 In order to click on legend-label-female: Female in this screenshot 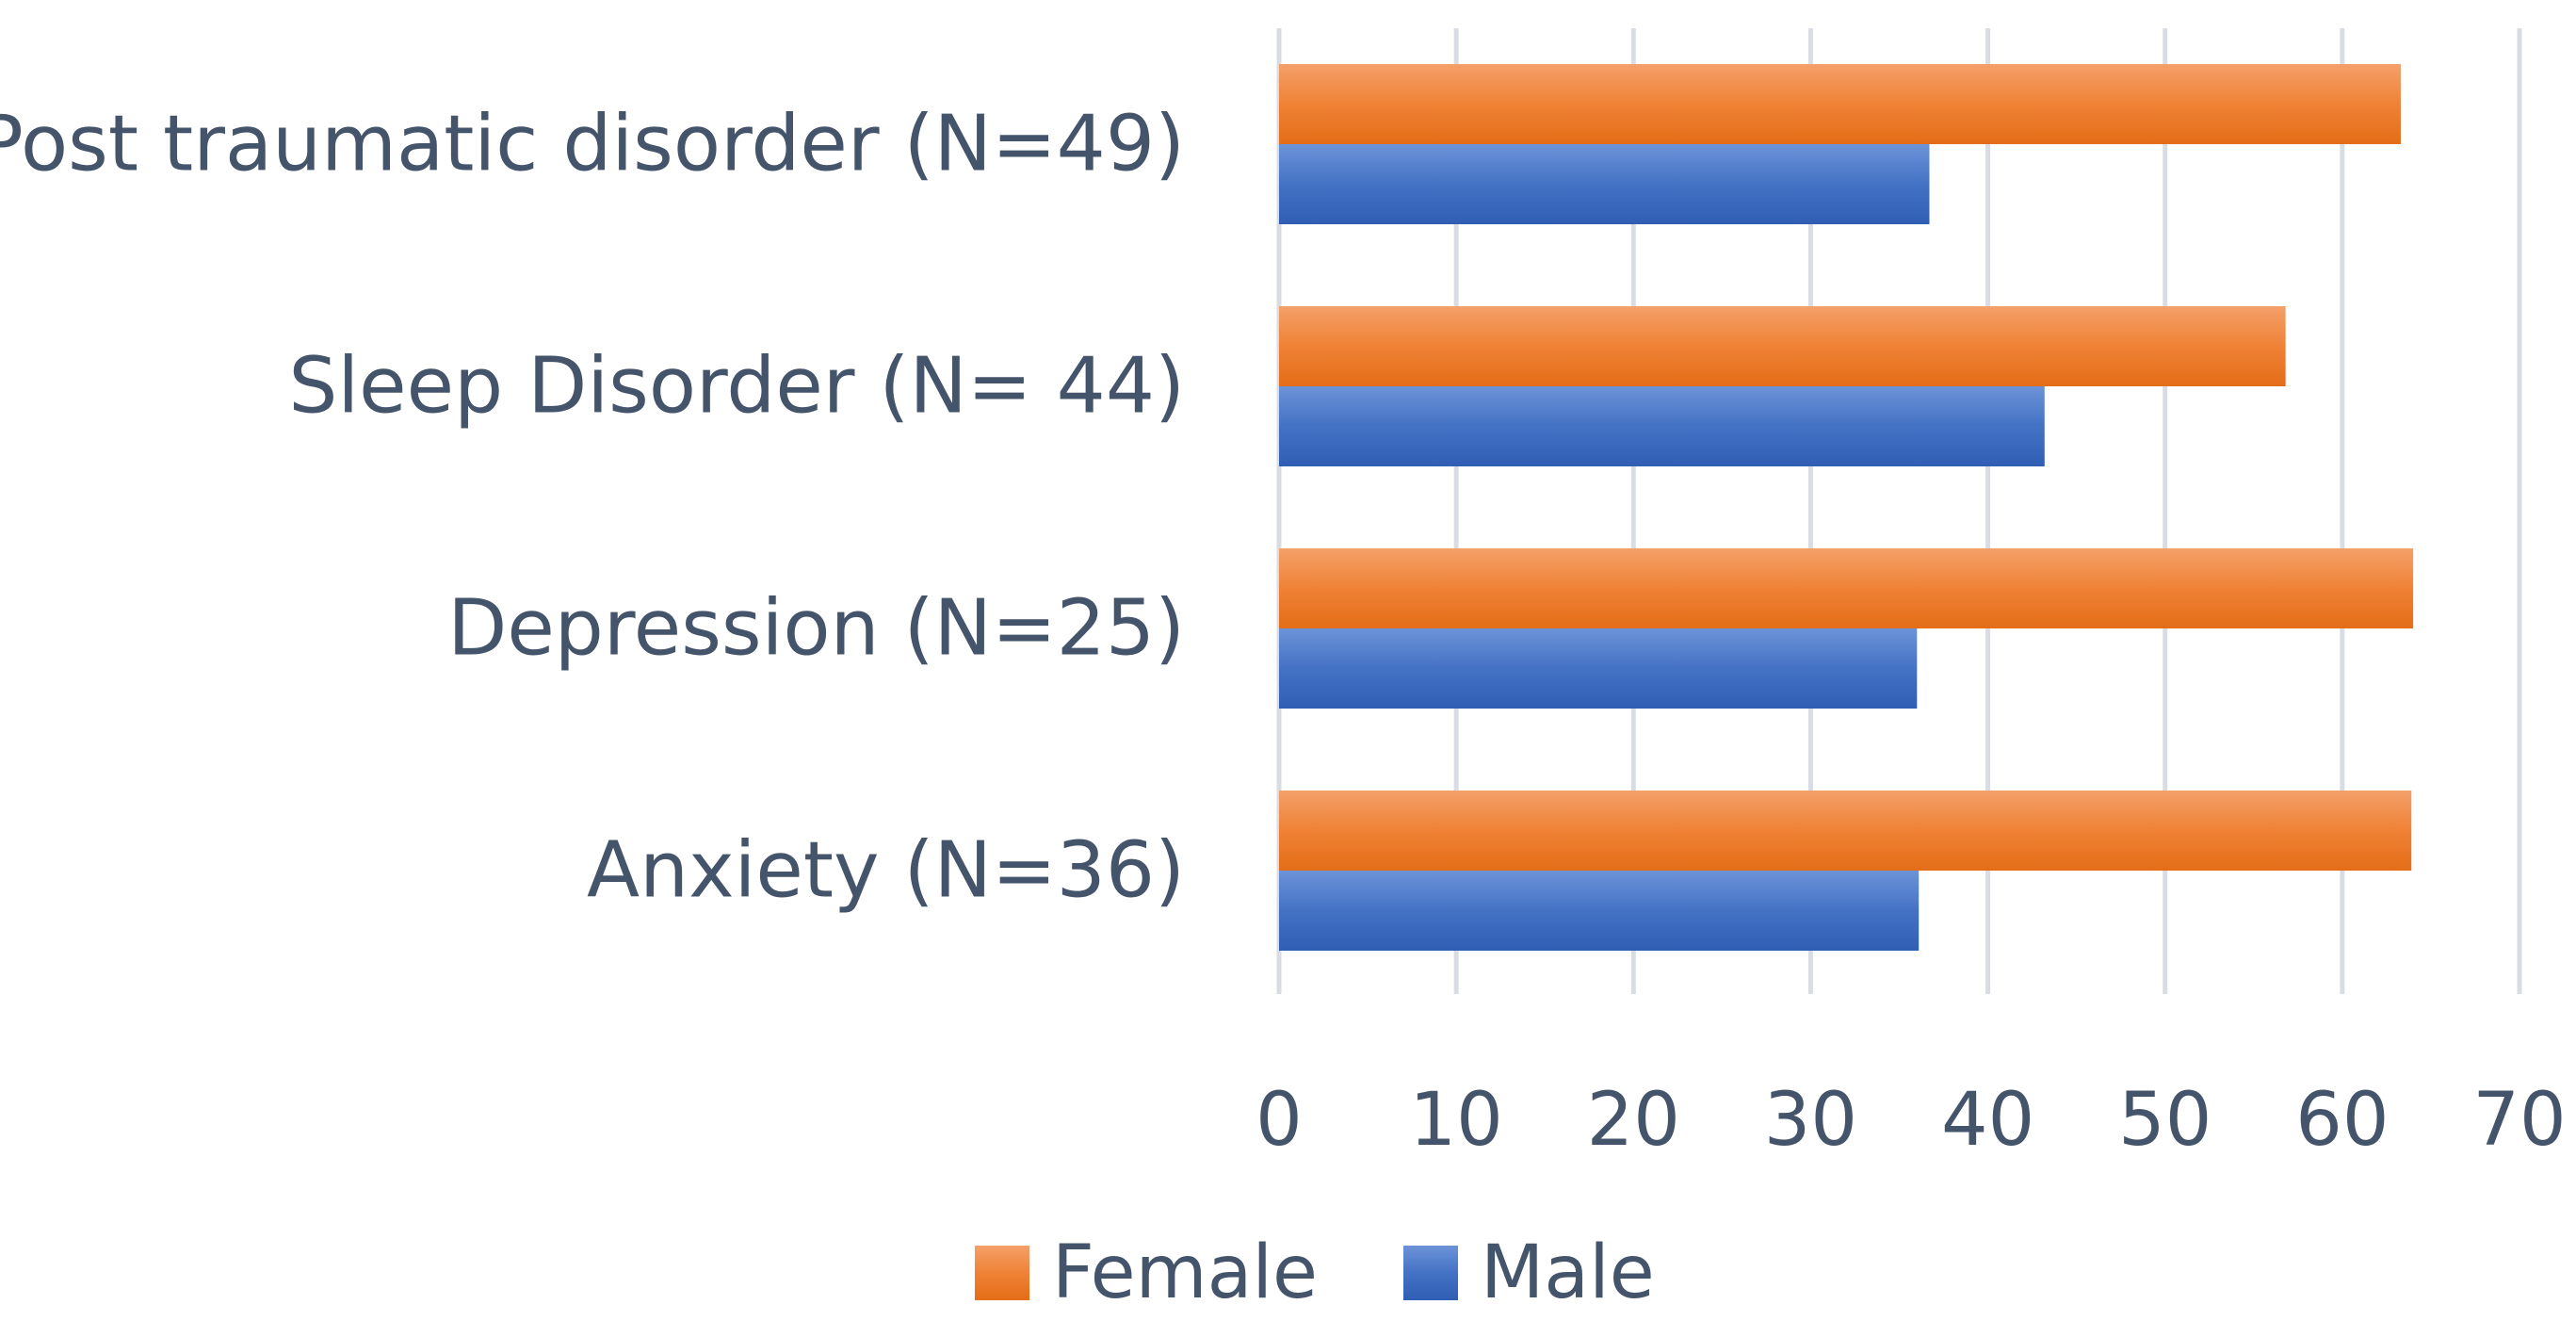, I will do `click(1185, 1273)`.